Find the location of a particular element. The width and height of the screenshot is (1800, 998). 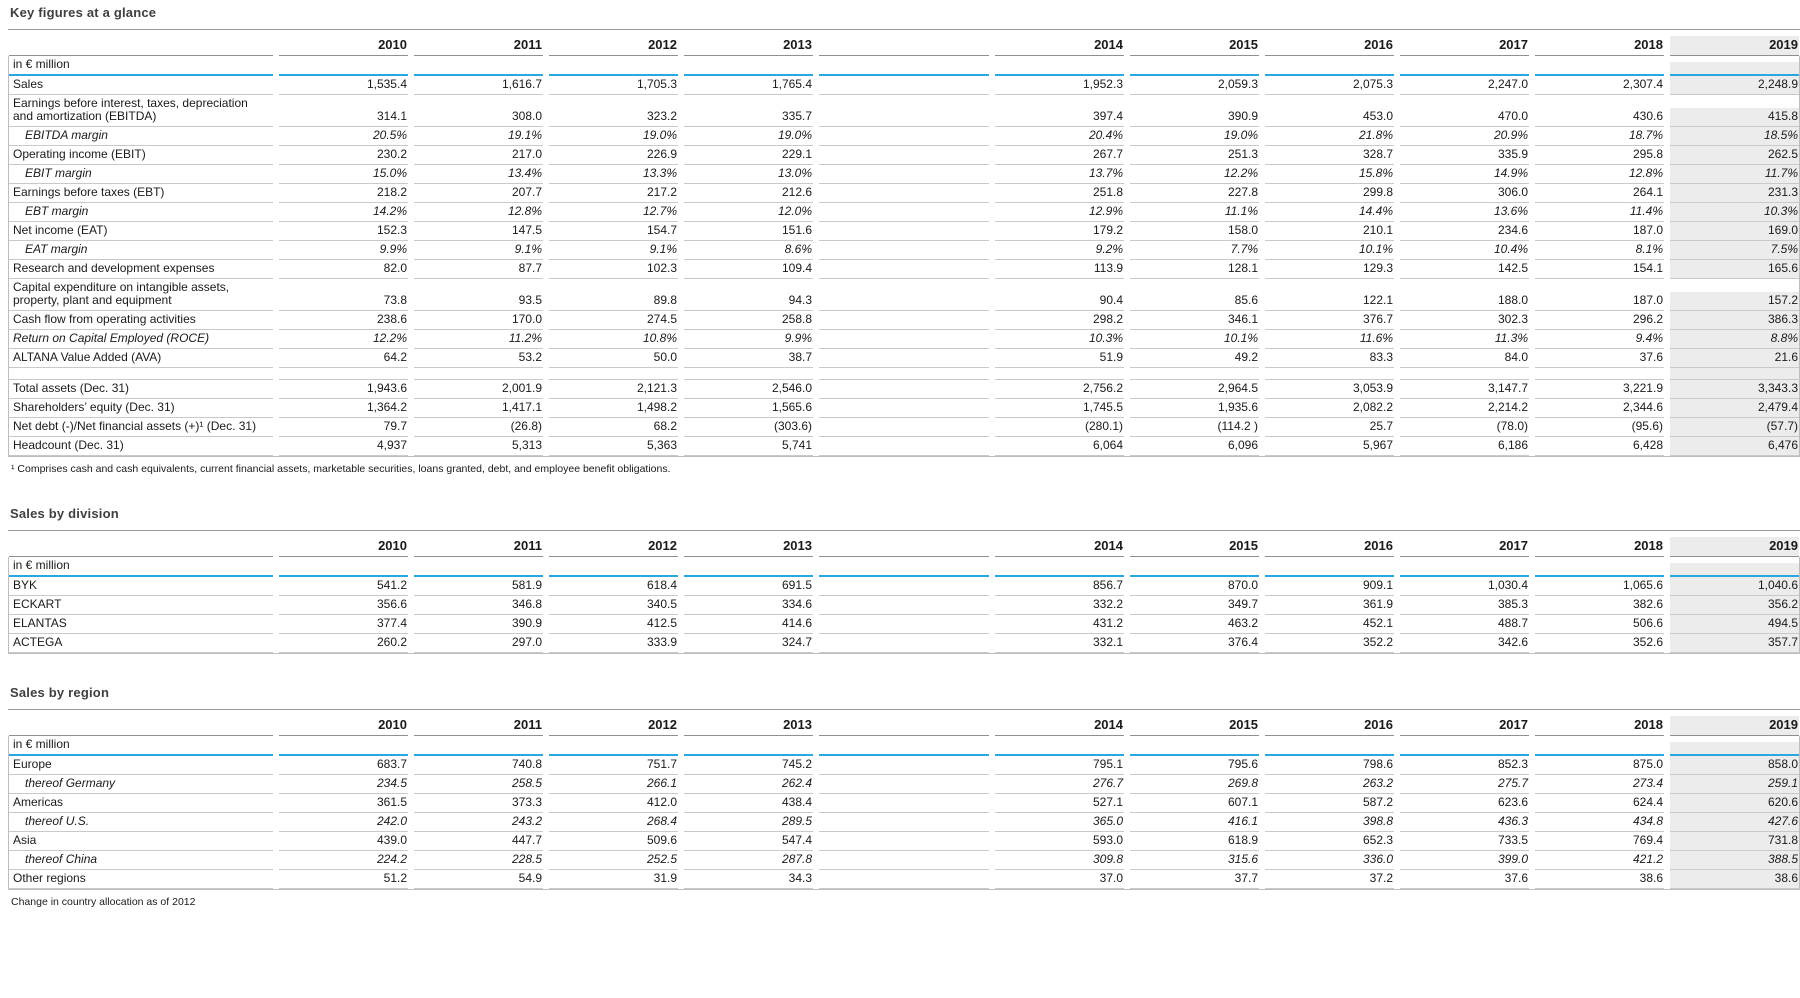

table-footnote: Change in country allocation as of 2012 is located at coordinates (103, 902).